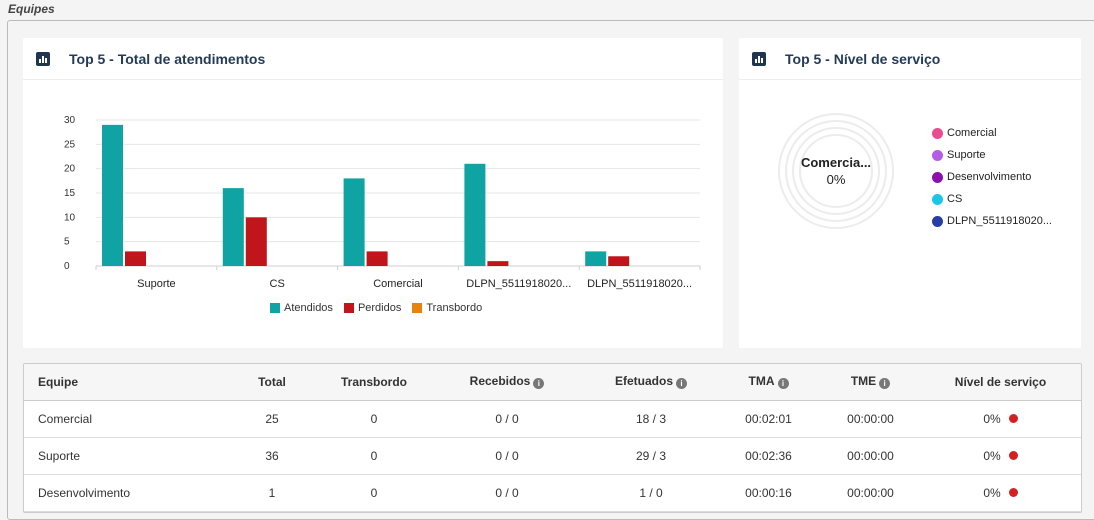 Image resolution: width=1094 pixels, height=520 pixels. I want to click on donut-legend-item: Desenvolvimento, so click(992, 177).